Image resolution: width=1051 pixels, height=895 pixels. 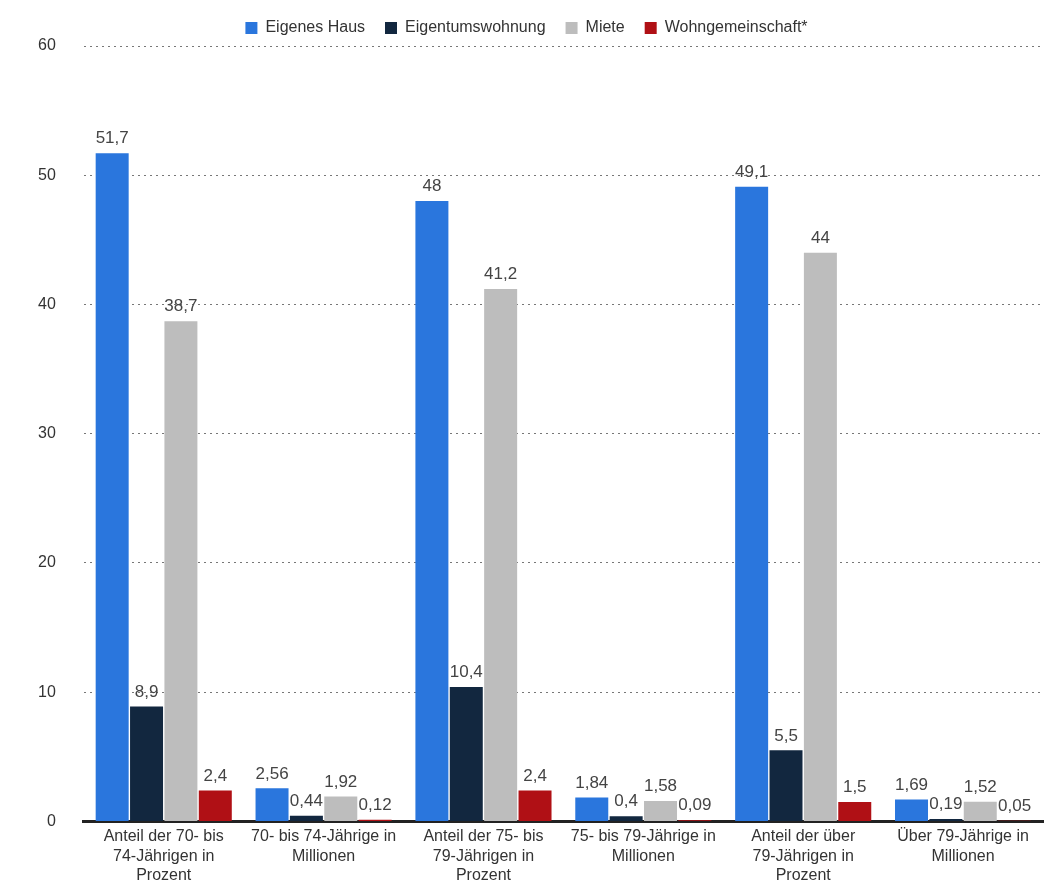 What do you see at coordinates (375, 805) in the screenshot?
I see `data-label: 0,12` at bounding box center [375, 805].